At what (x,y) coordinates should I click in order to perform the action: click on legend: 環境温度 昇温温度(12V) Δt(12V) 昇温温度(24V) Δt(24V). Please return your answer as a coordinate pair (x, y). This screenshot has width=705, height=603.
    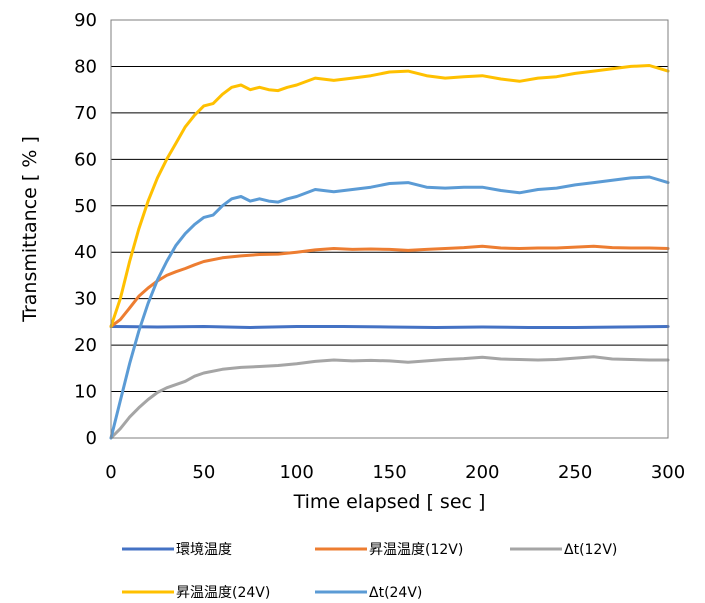
    Looking at the image, I should click on (369, 571).